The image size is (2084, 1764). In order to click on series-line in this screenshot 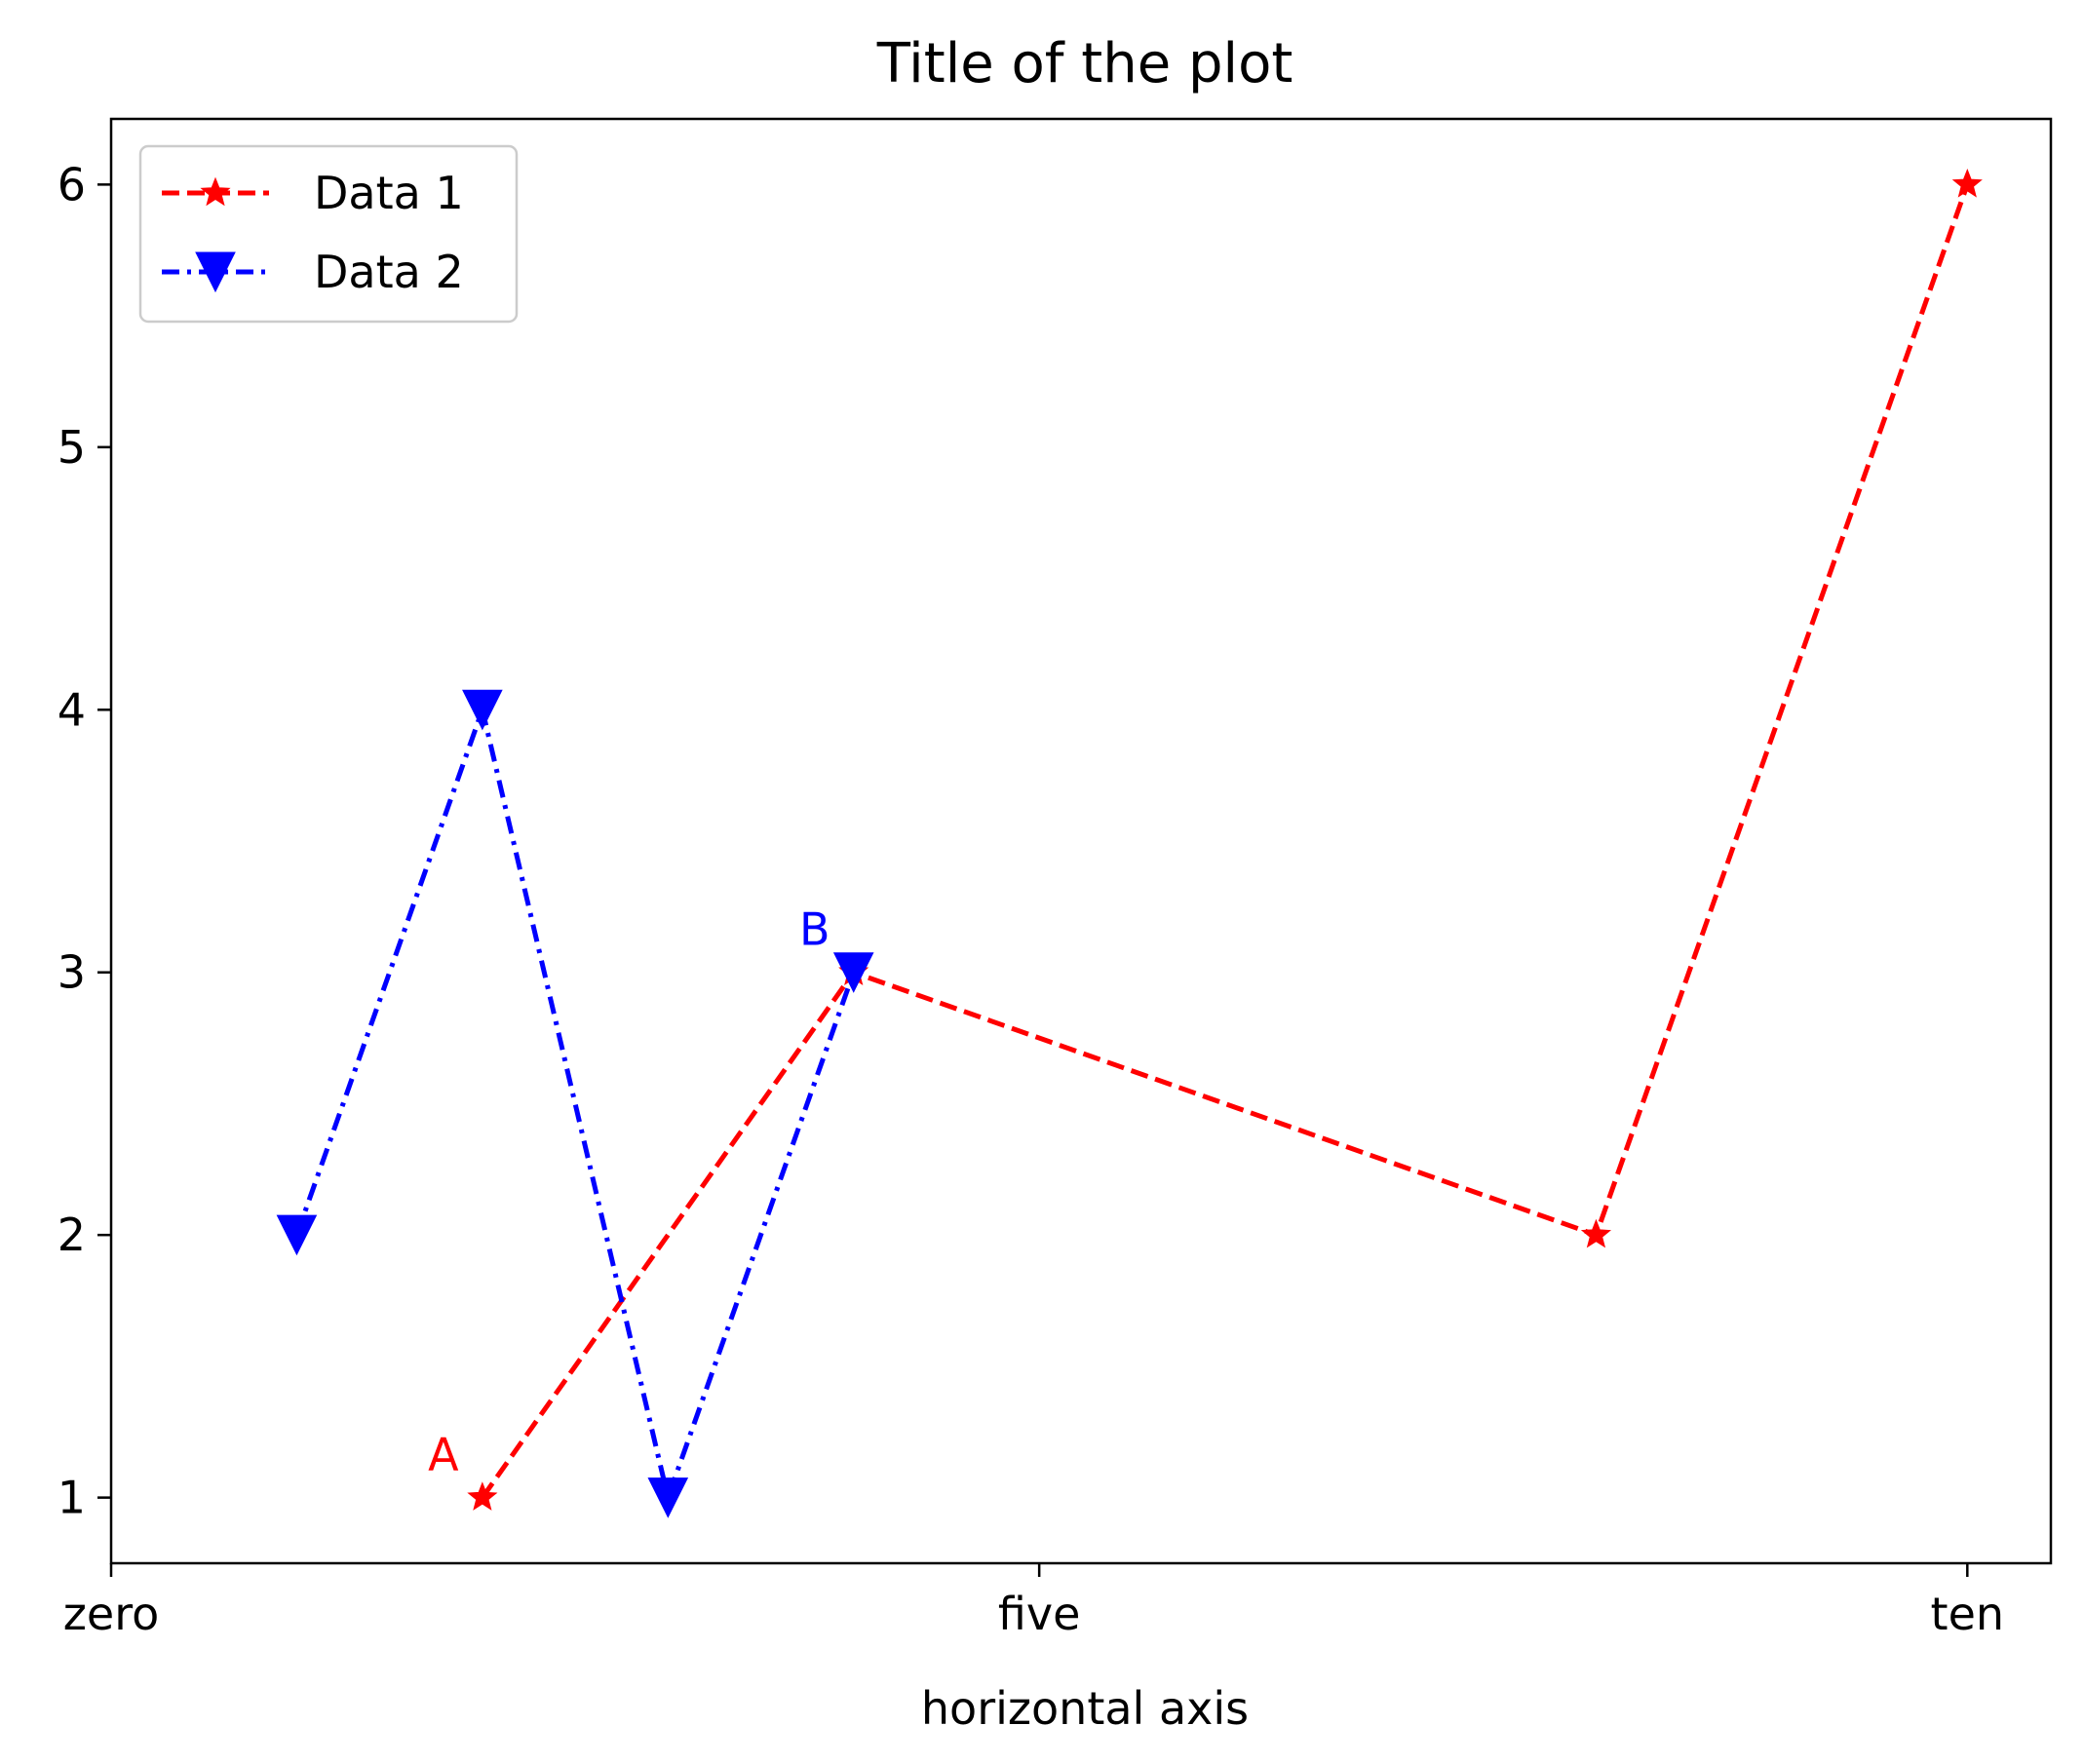, I will do `click(575, 1104)`.